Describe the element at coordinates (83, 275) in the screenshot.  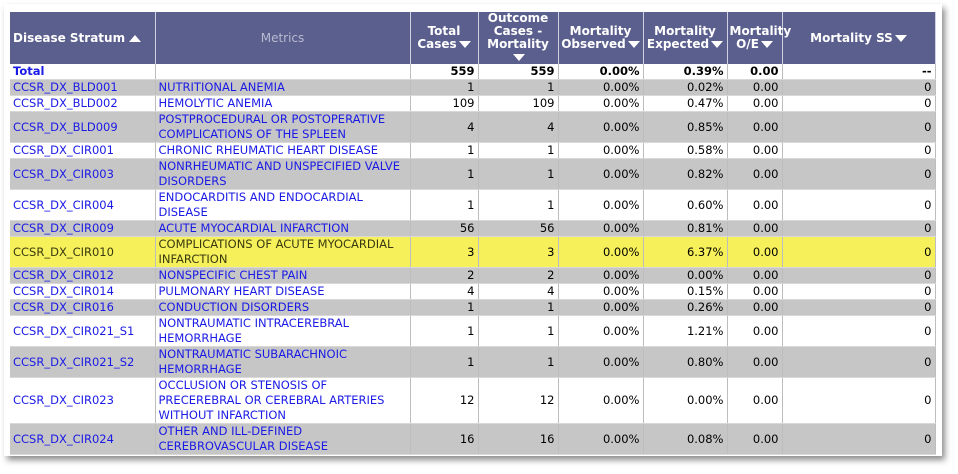
I see `stratum-link: CCSR_DX_CIR012` at that location.